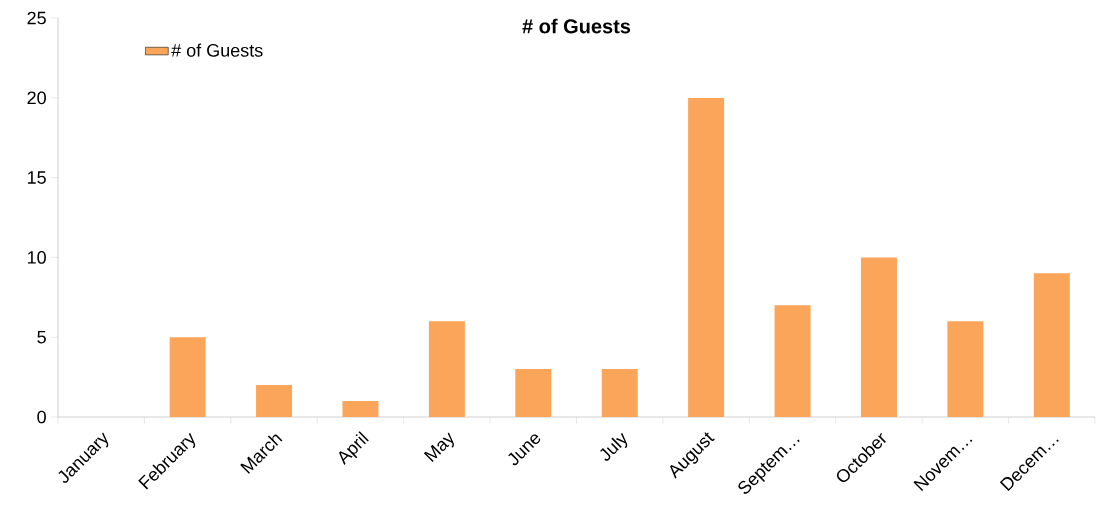 The image size is (1097, 512). What do you see at coordinates (41, 337) in the screenshot?
I see `y-tick-label: 5` at bounding box center [41, 337].